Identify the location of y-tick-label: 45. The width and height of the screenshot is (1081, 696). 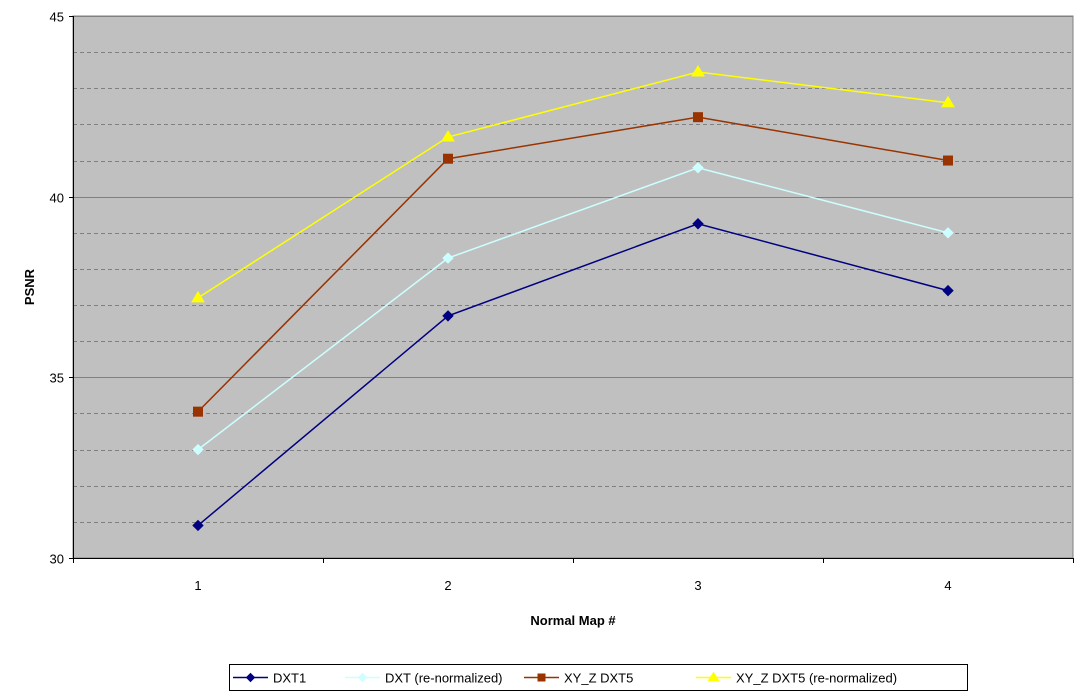
(57, 17).